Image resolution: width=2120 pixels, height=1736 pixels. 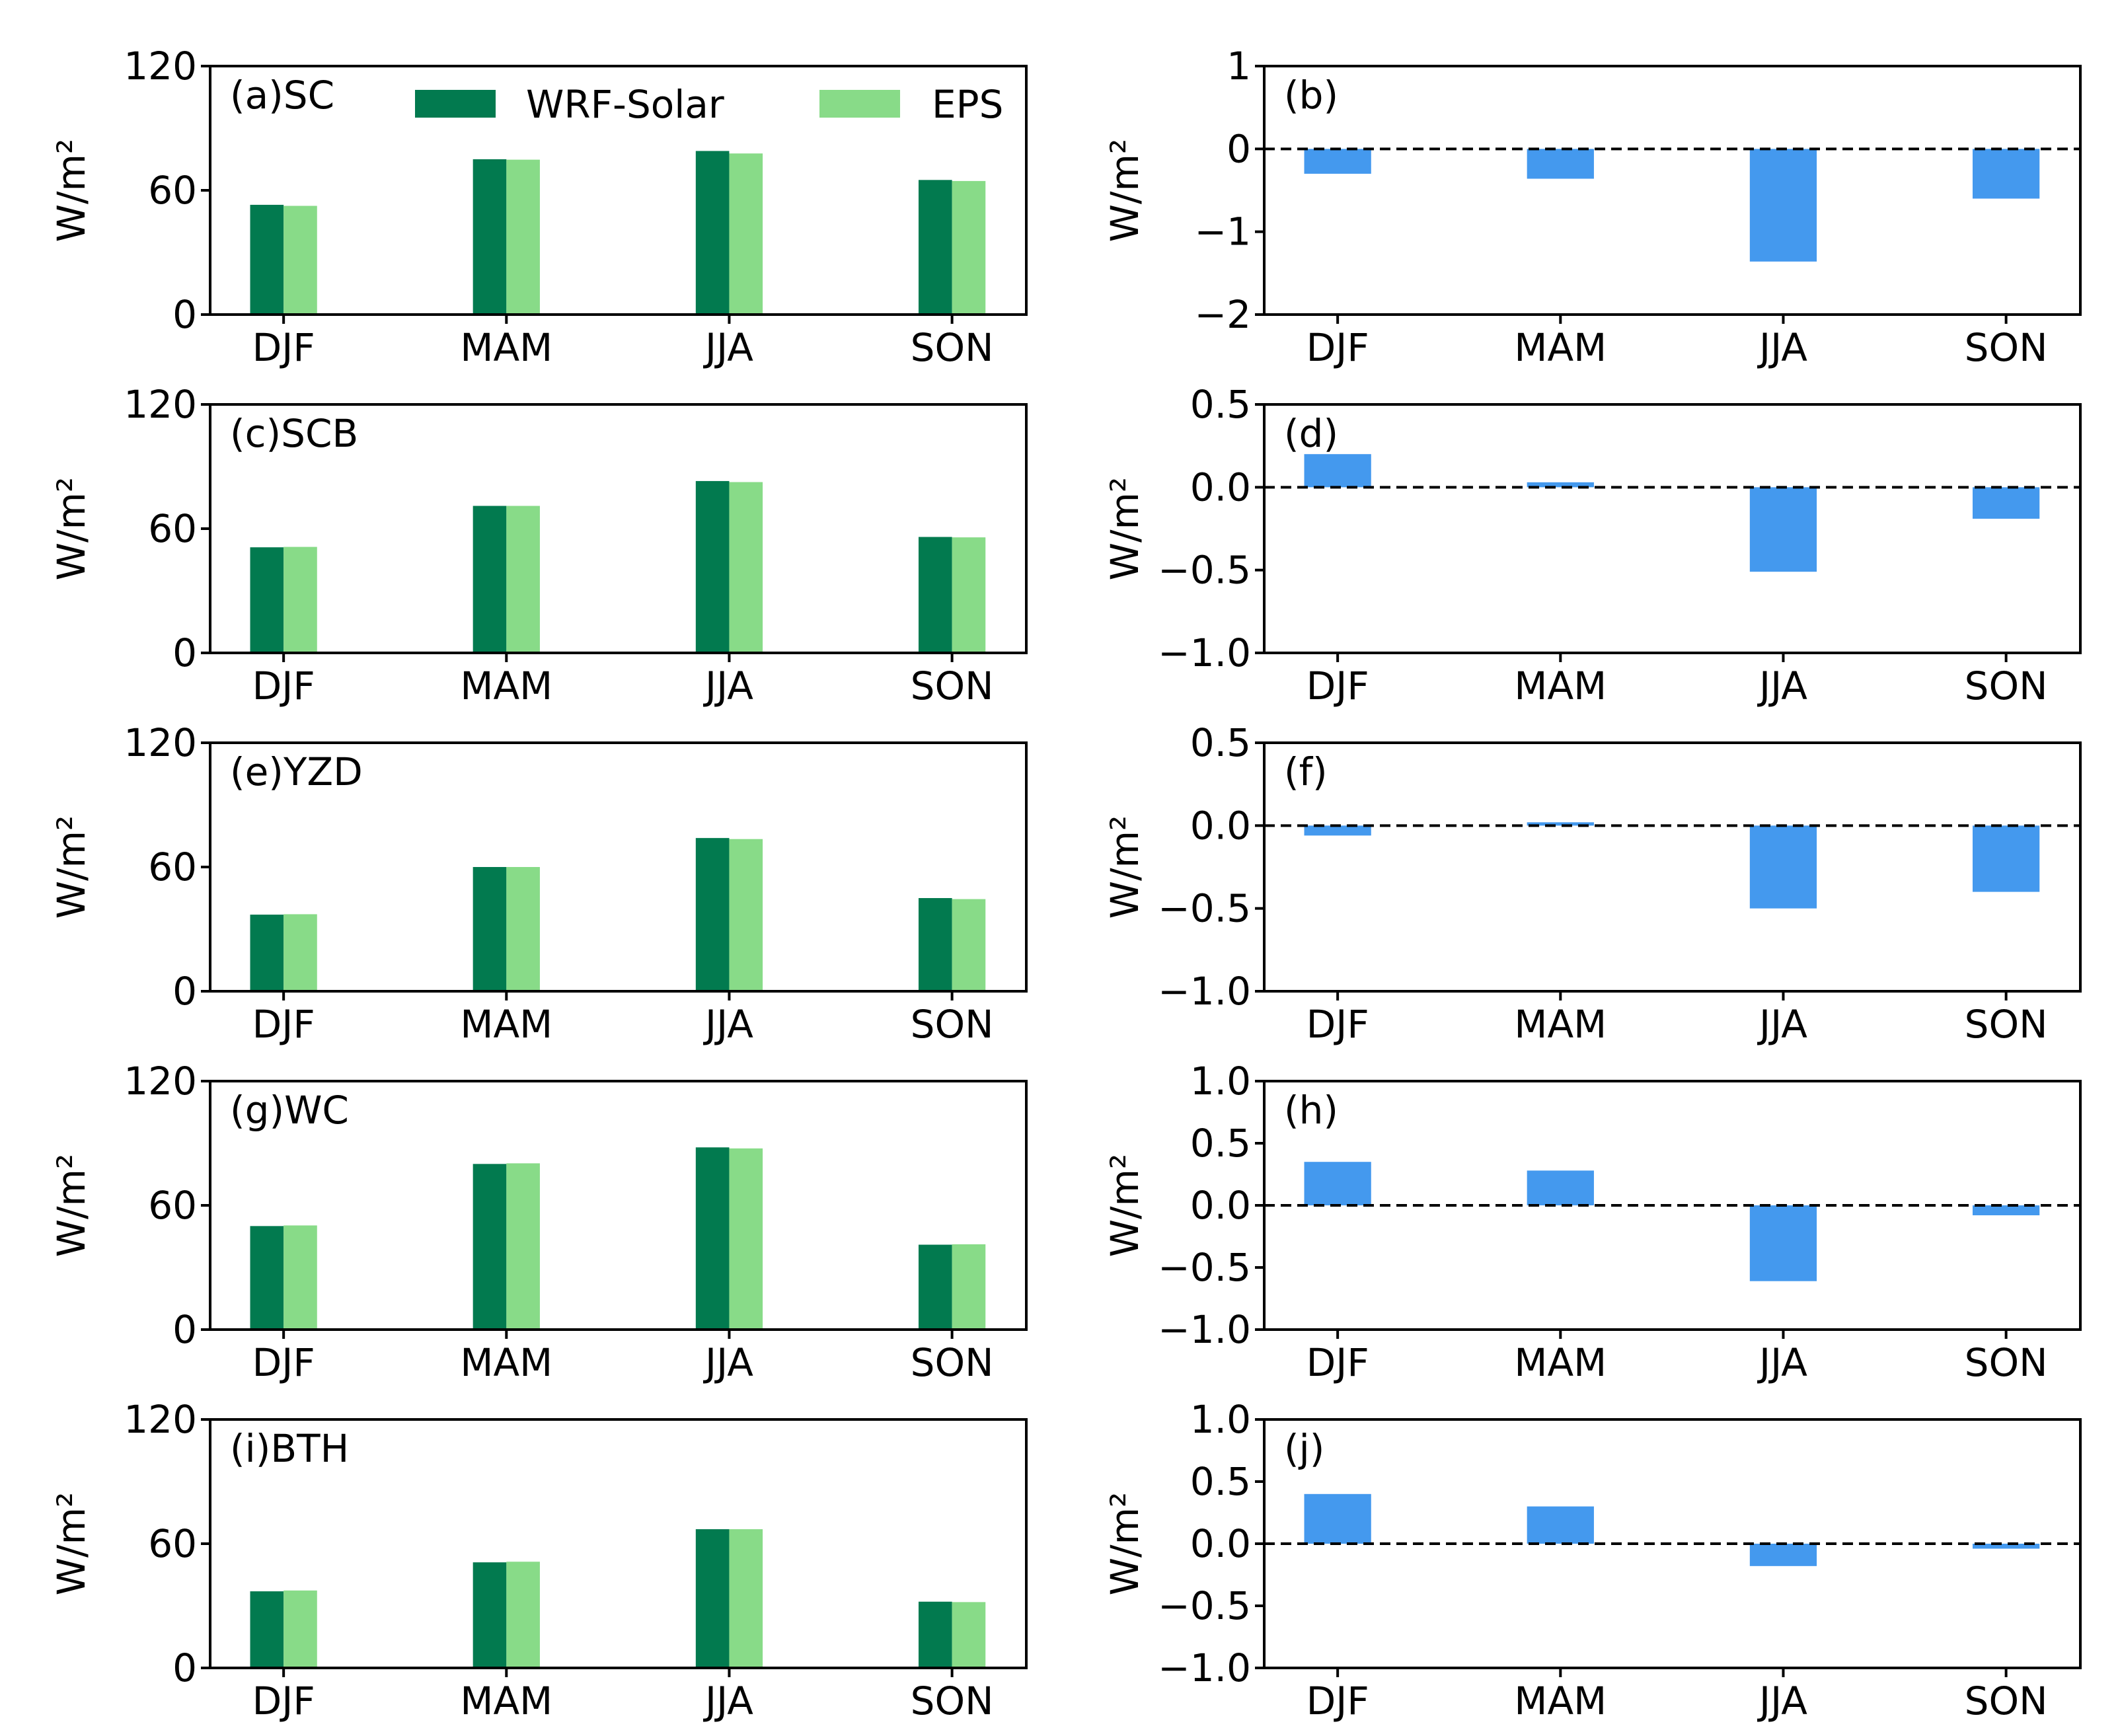 I want to click on panel-label: (e)YZD, so click(x=297, y=771).